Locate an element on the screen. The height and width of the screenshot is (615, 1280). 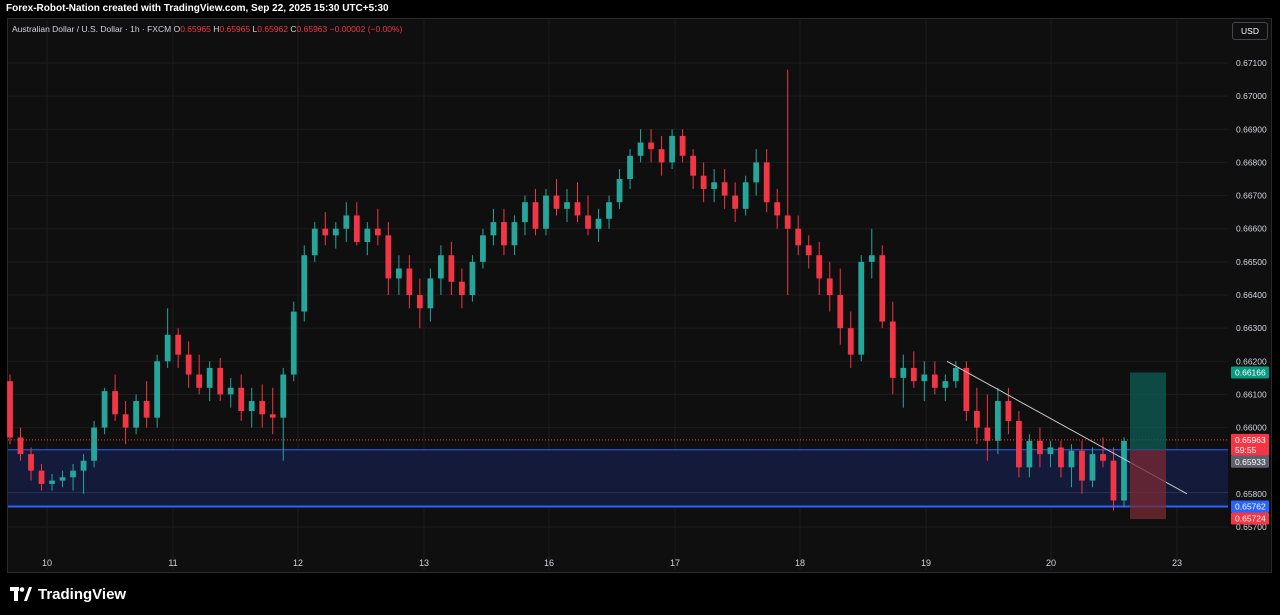
time-tick-label: 11 is located at coordinates (172, 563).